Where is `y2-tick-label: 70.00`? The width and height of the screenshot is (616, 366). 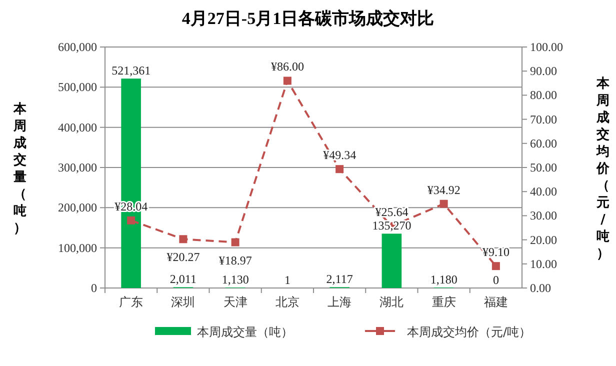 y2-tick-label: 70.00 is located at coordinates (543, 119).